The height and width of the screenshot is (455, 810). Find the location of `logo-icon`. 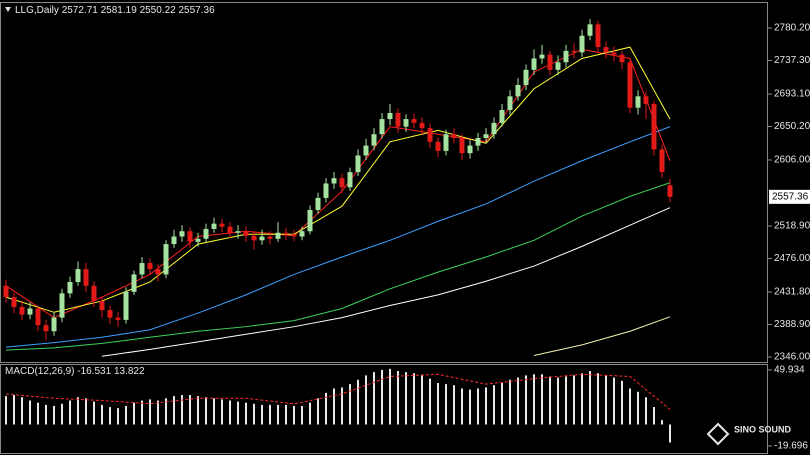

logo-icon is located at coordinates (718, 434).